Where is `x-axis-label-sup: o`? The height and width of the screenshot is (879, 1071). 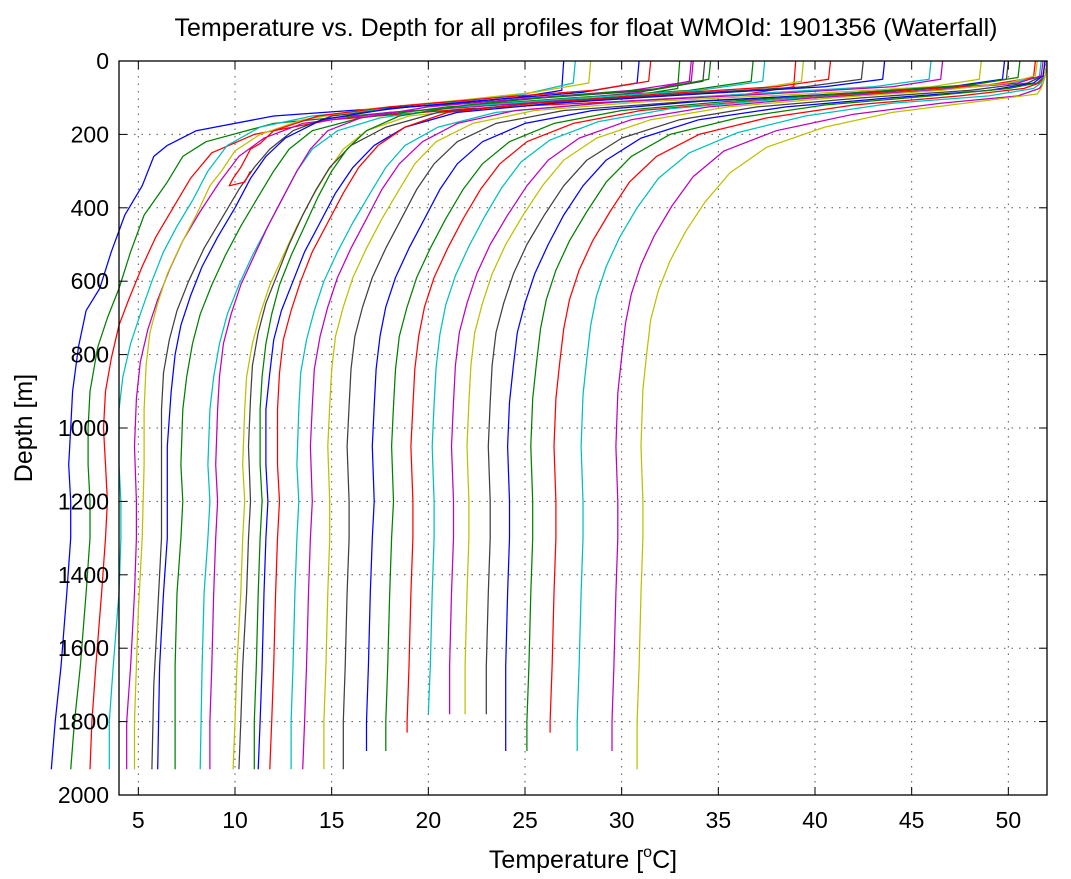 x-axis-label-sup: o is located at coordinates (647, 852).